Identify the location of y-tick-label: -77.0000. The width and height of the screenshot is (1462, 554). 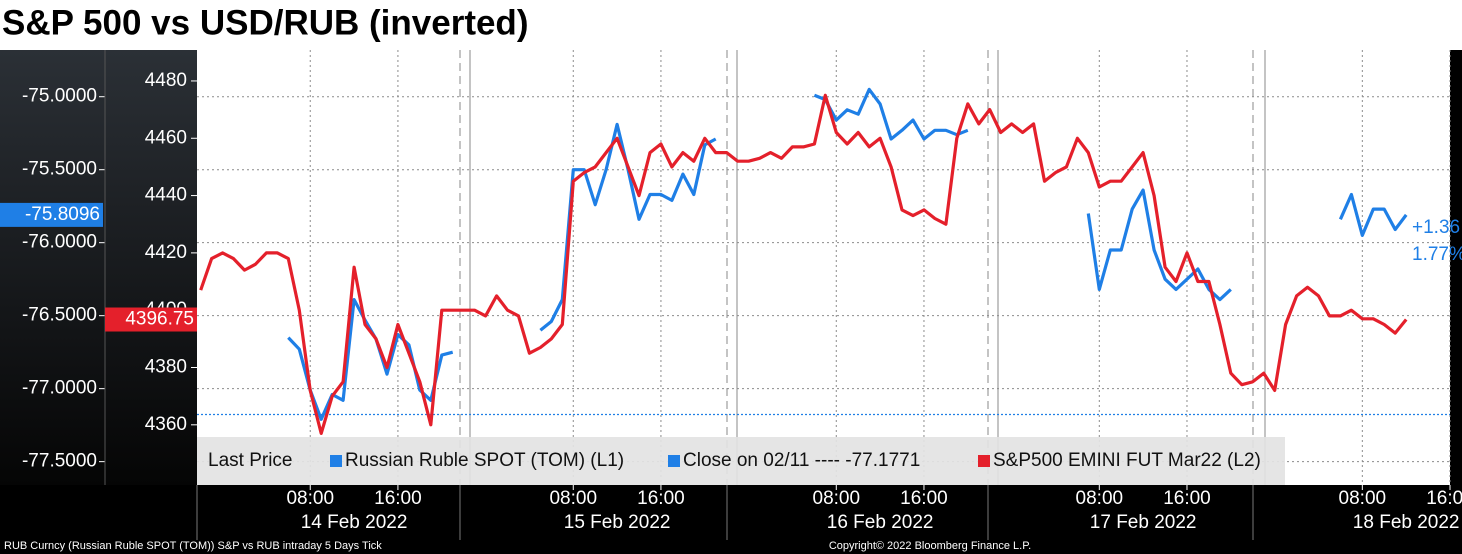
(59, 388).